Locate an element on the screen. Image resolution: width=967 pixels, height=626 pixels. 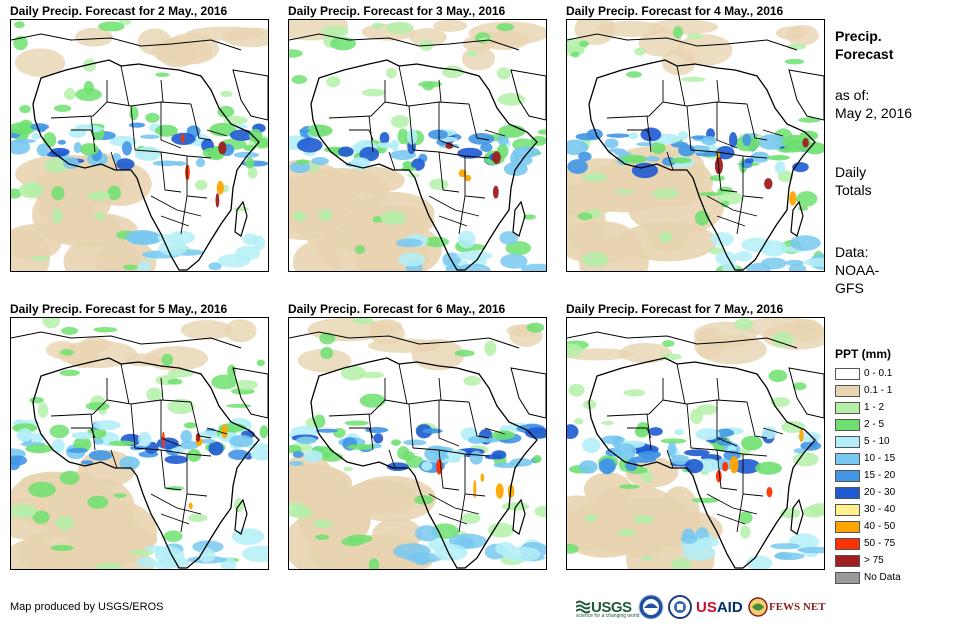
legend-item: 30 - 40 is located at coordinates (895, 509).